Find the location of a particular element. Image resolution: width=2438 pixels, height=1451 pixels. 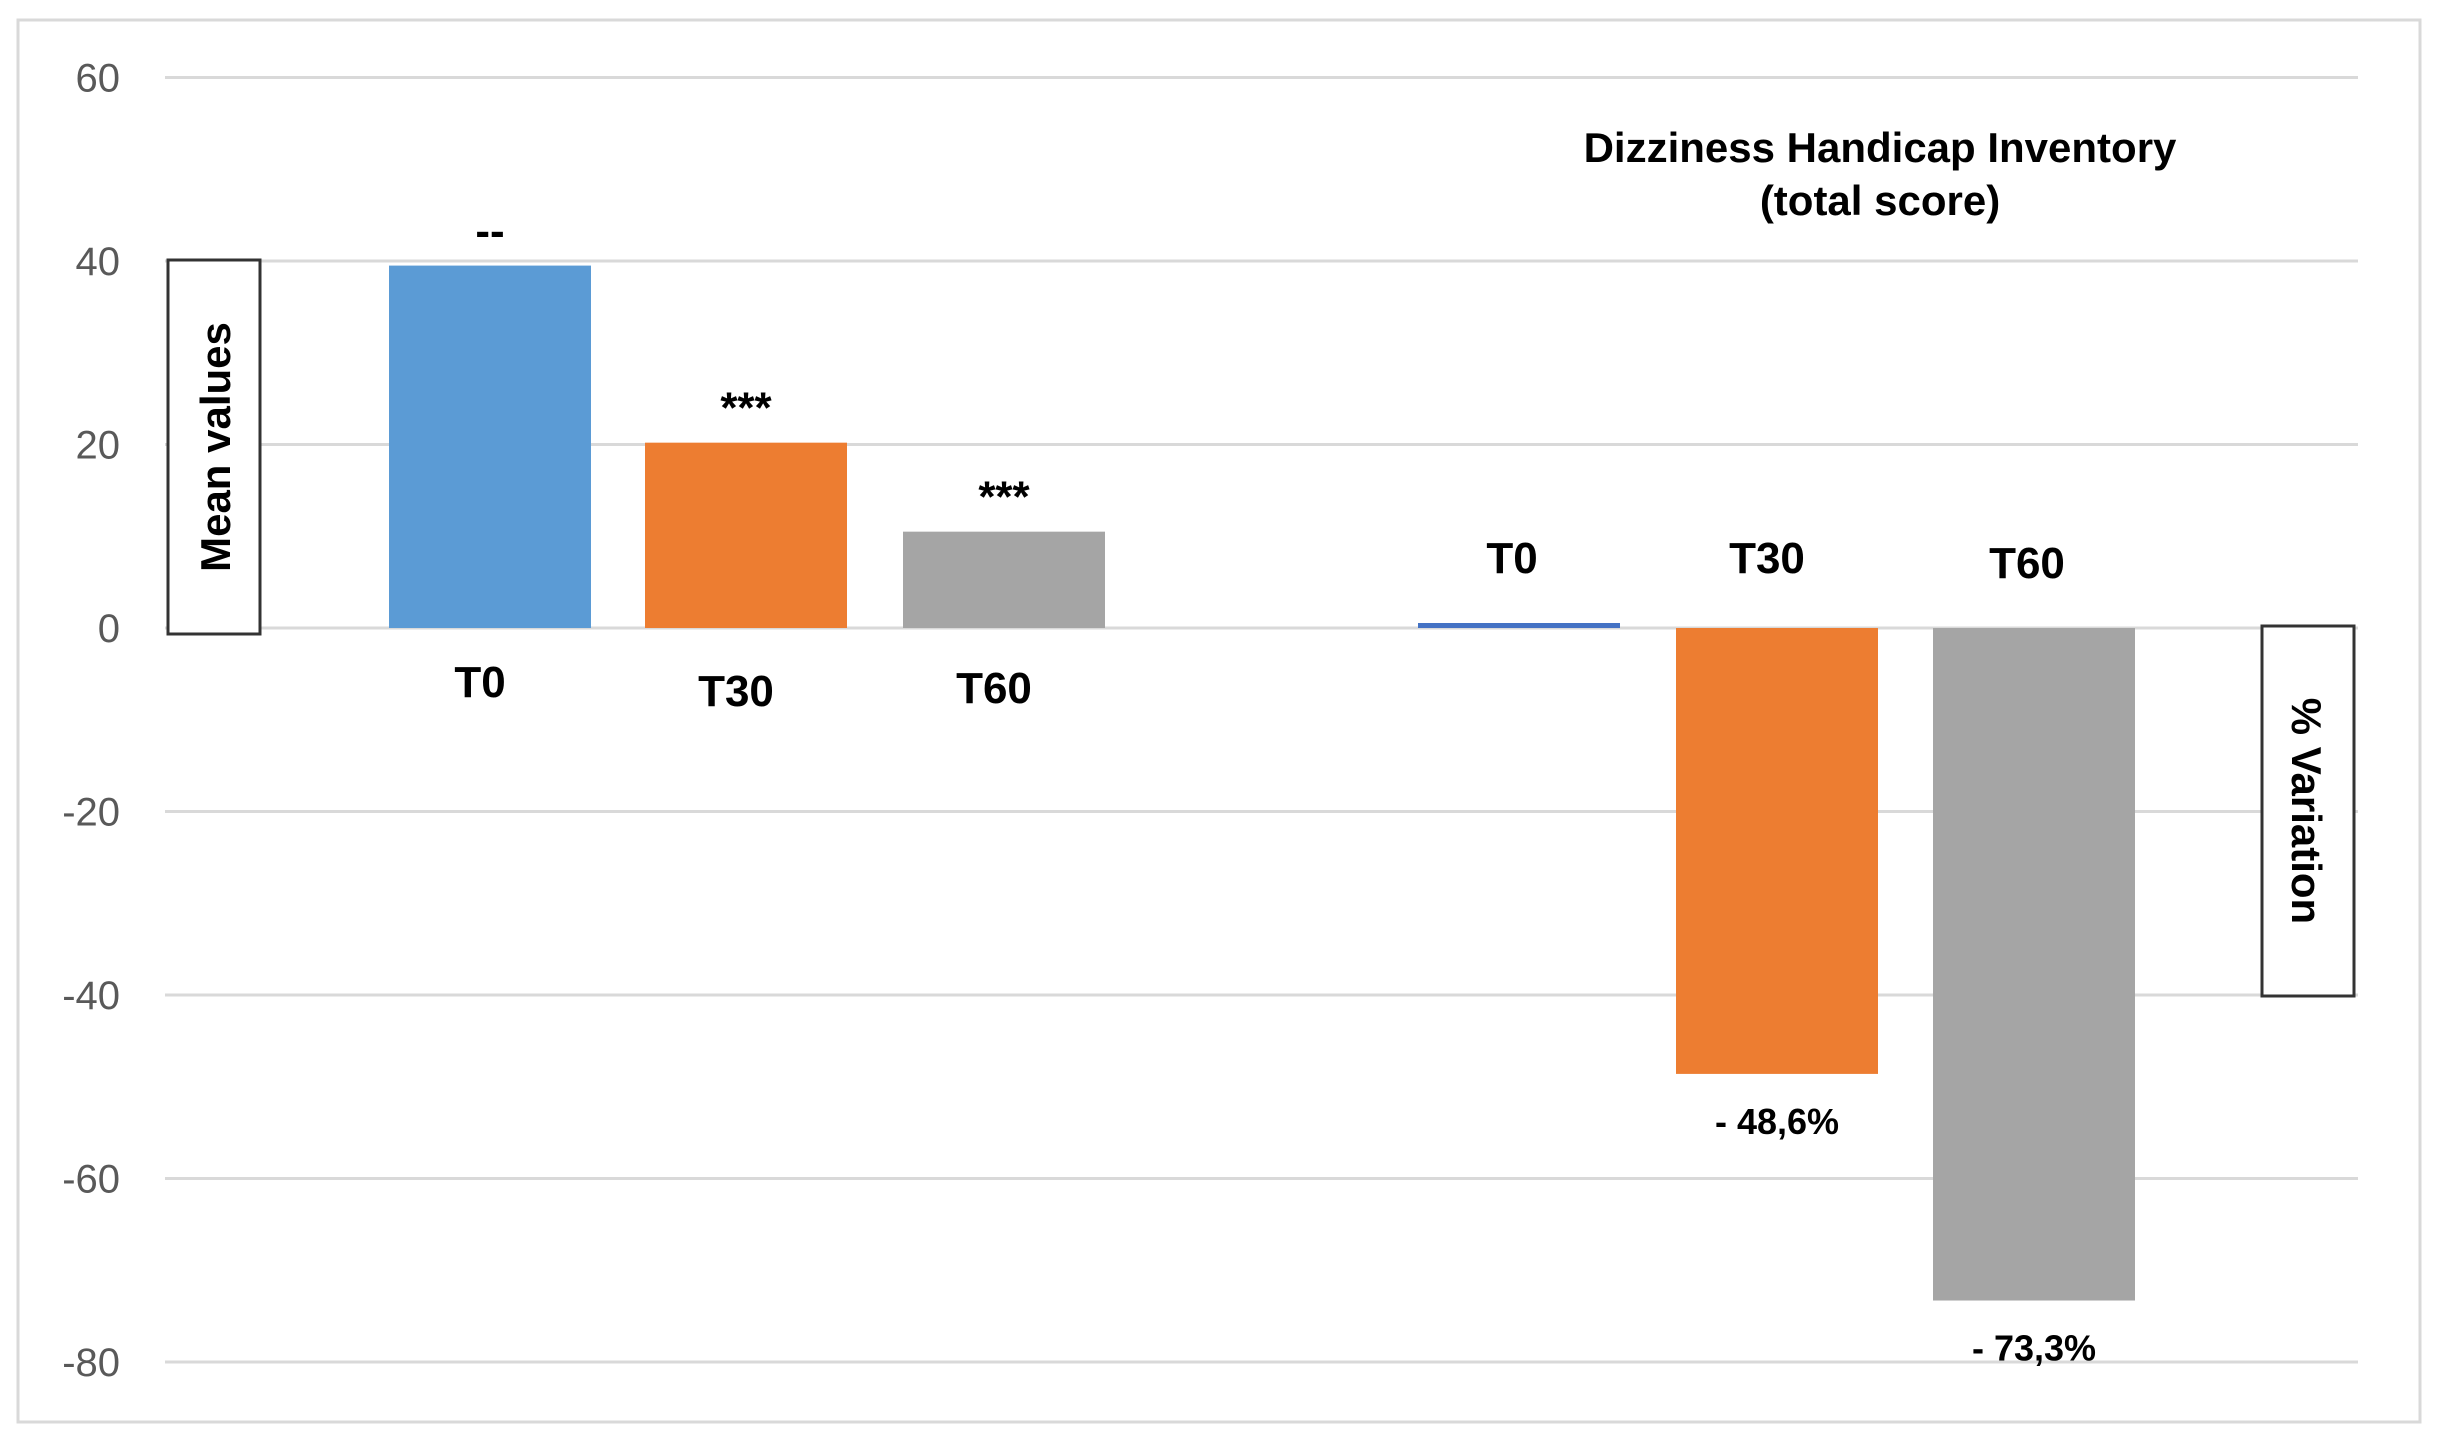

variation-label-box is located at coordinates (2308, 811).